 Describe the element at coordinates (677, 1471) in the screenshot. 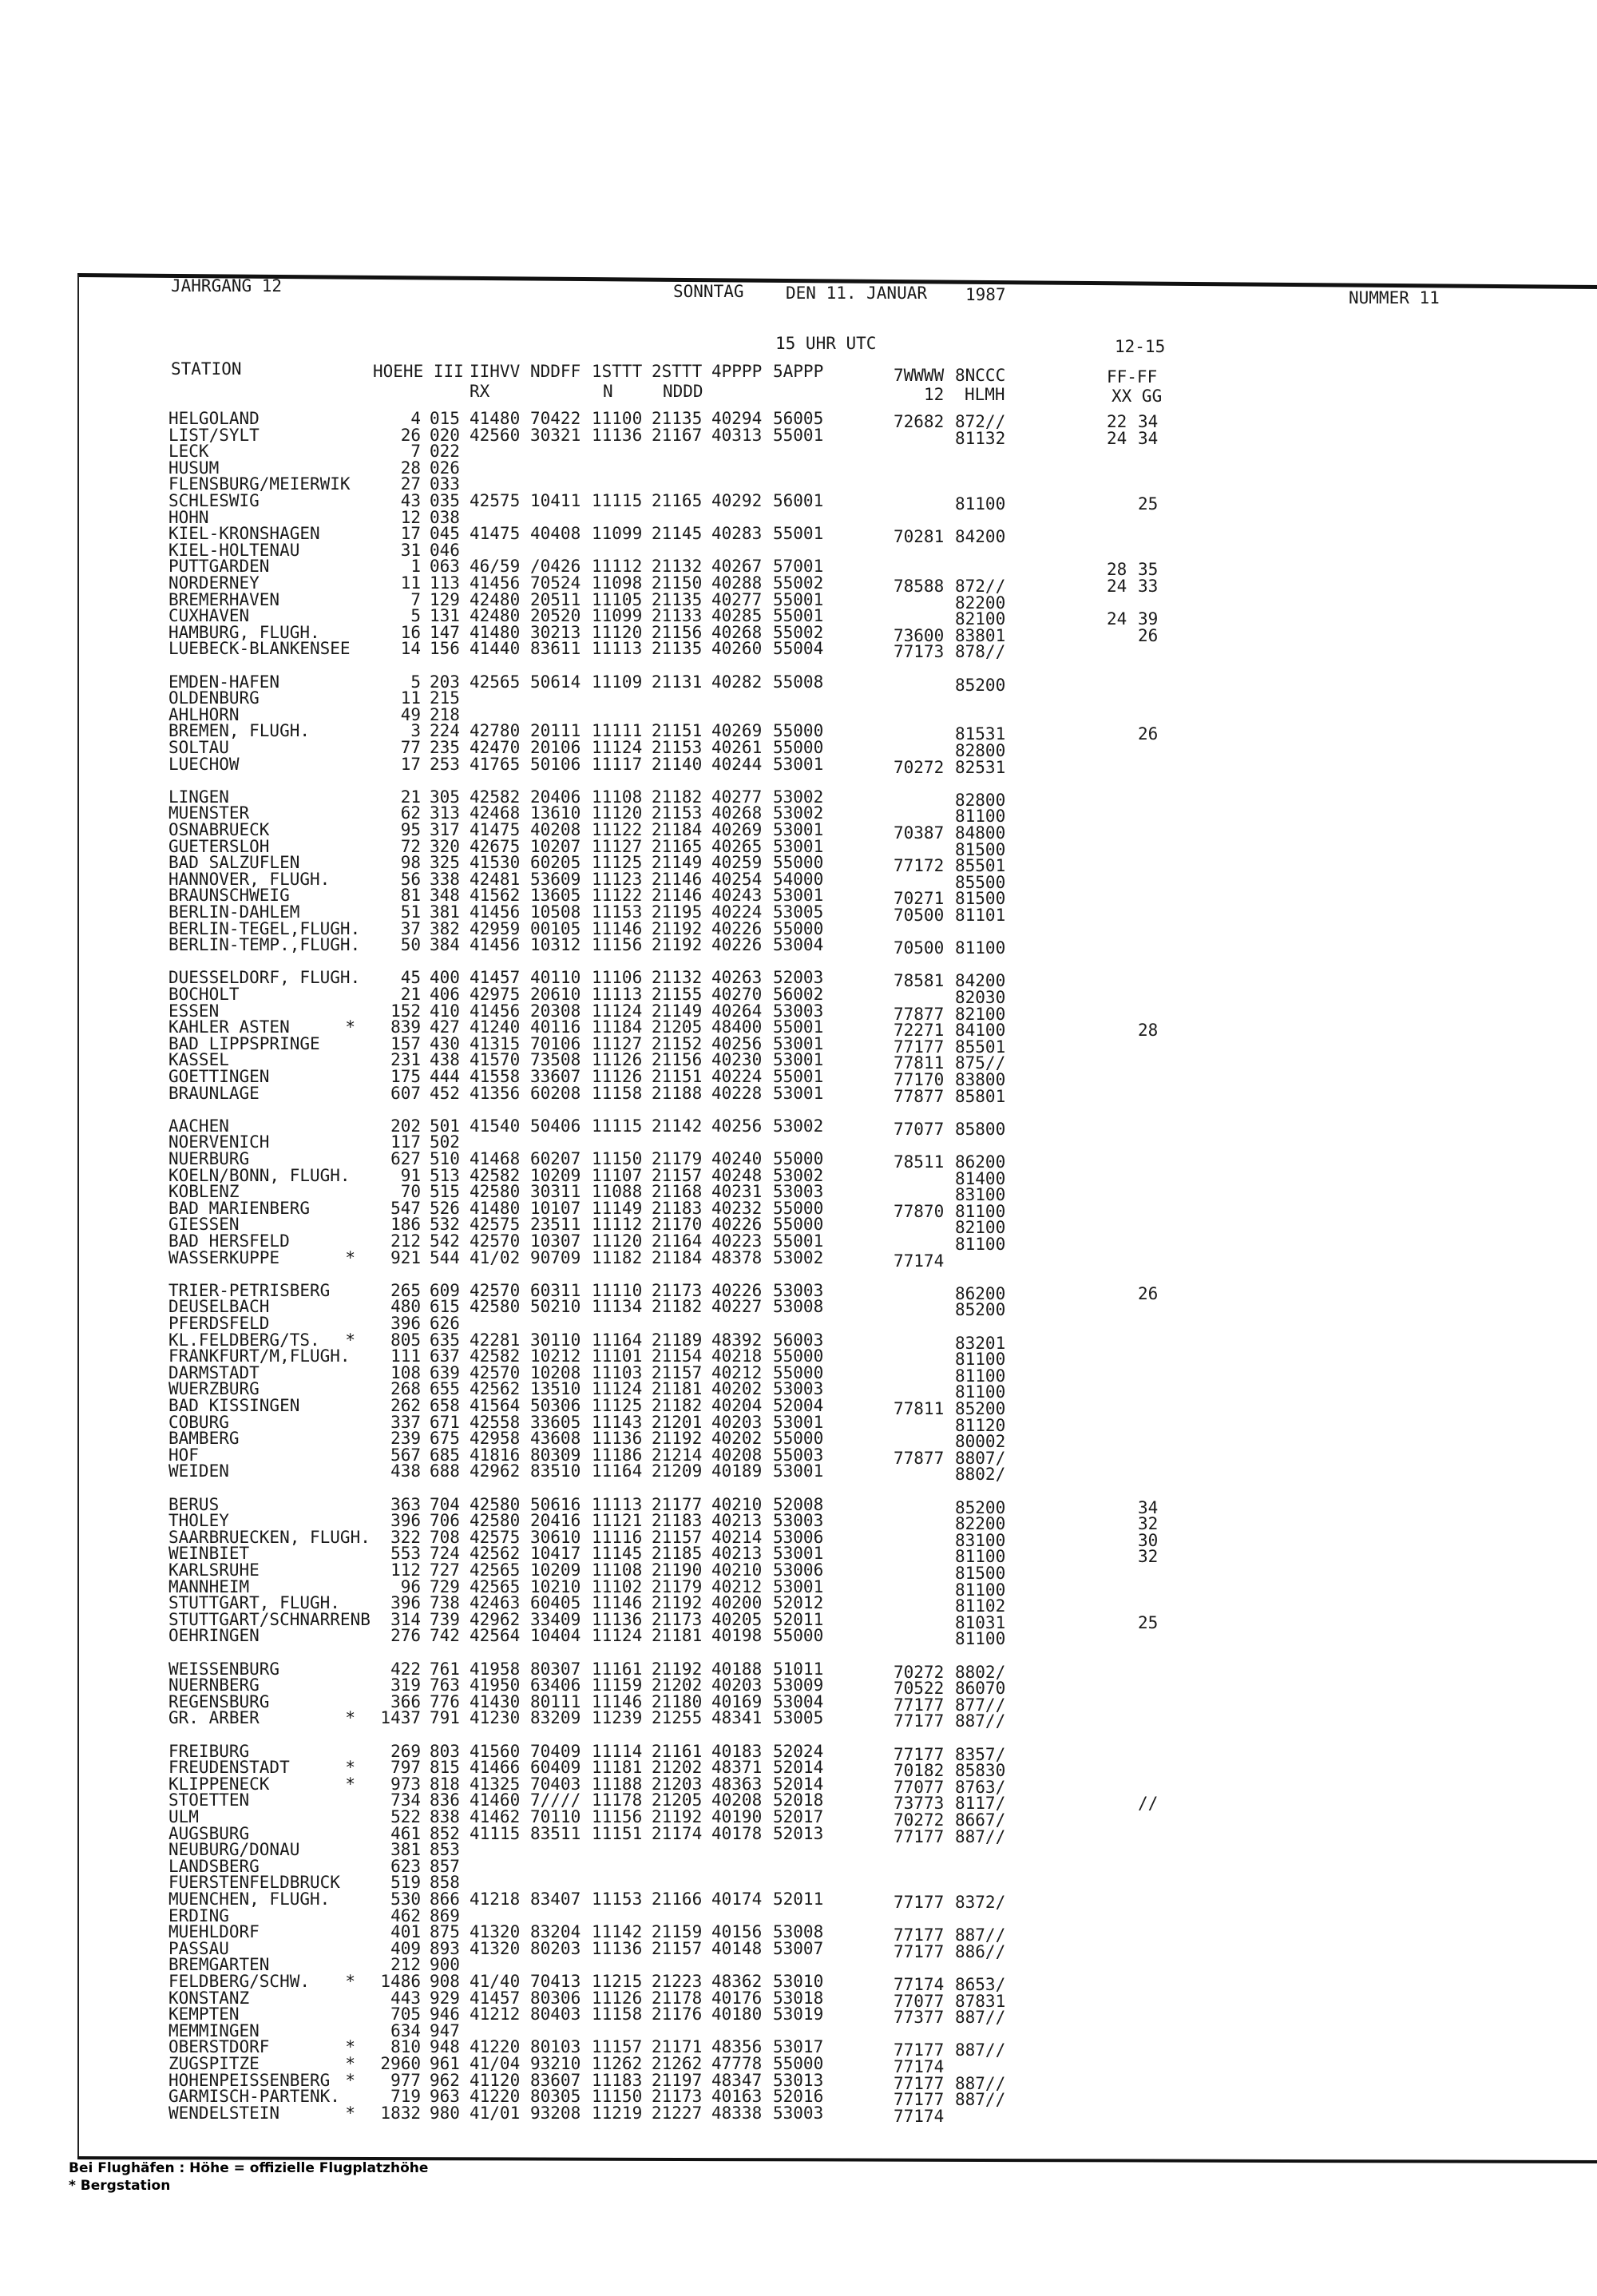

I see `cell-s2: 21209` at that location.